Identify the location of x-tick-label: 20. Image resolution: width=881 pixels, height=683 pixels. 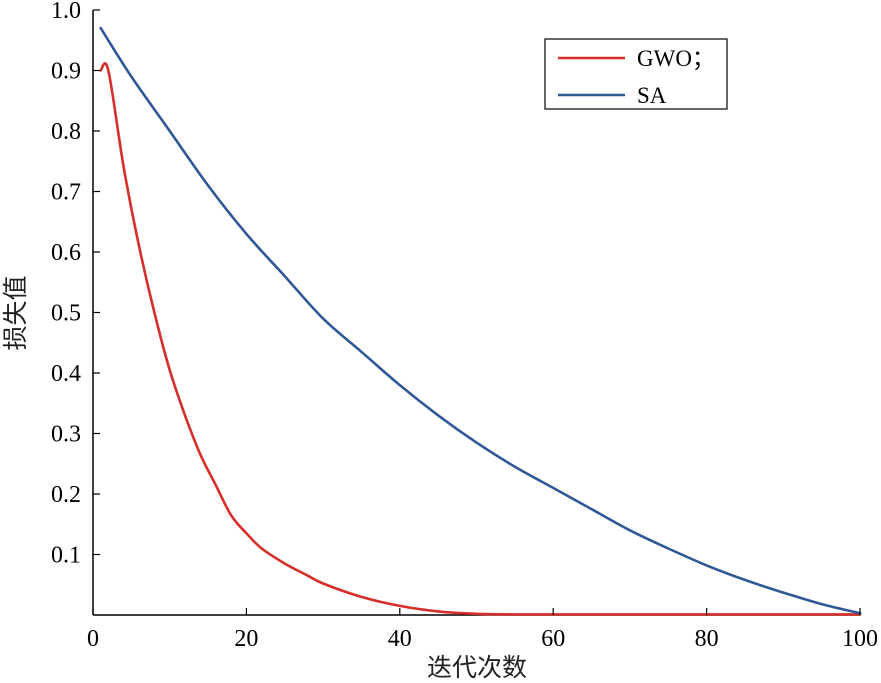
(246, 639).